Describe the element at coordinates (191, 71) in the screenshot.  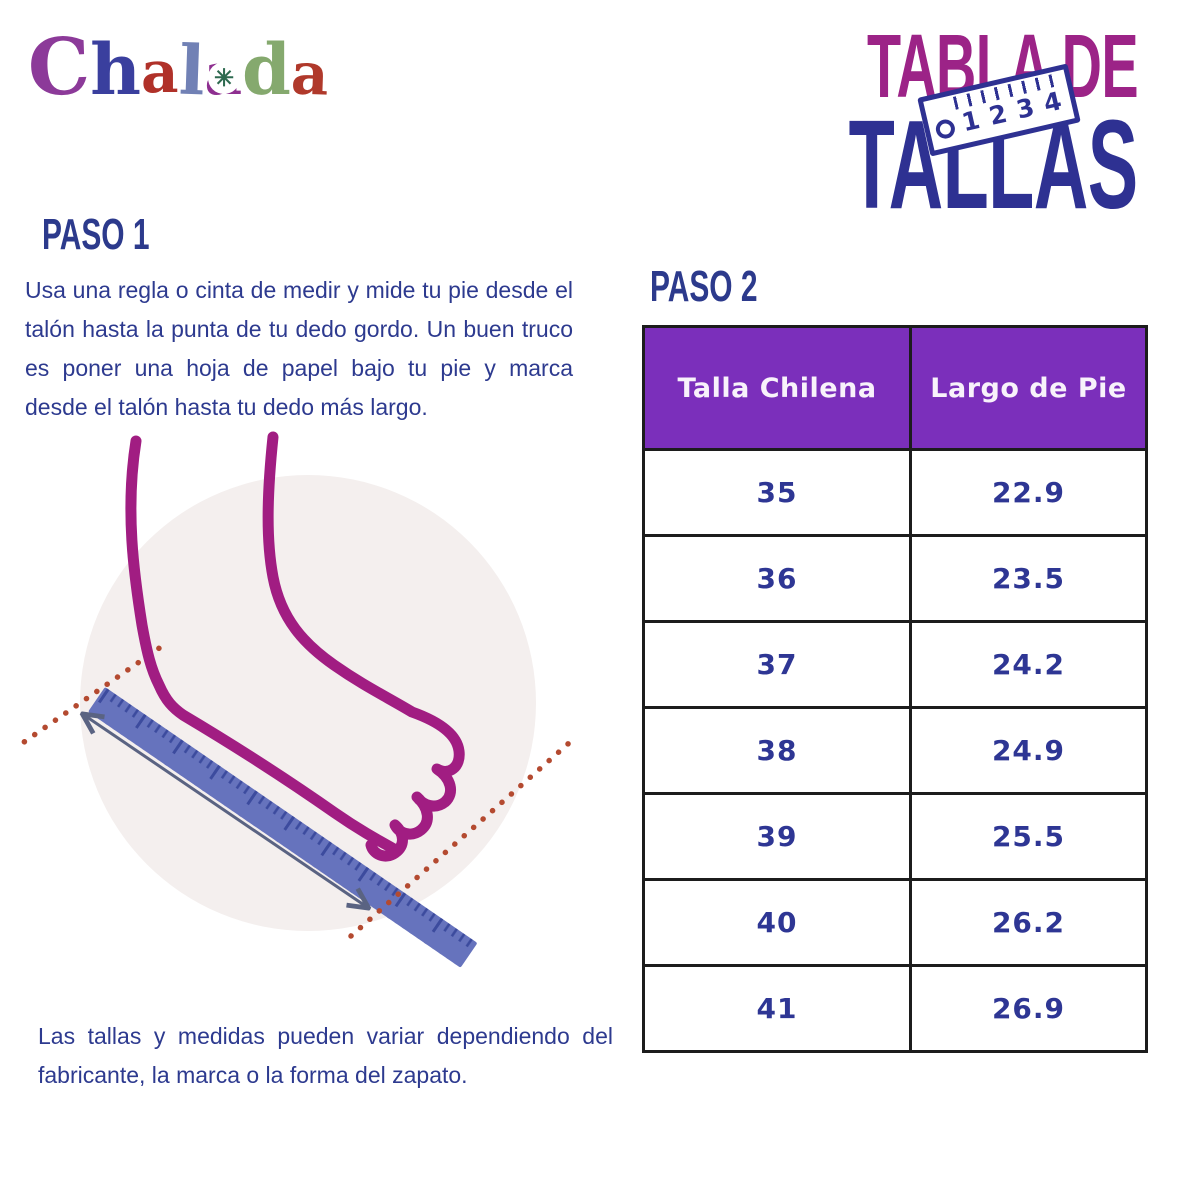
I see `logo-letter: l` at that location.